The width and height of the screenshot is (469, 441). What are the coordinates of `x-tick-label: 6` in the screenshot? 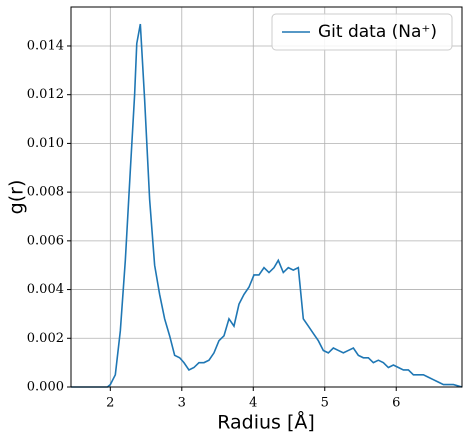 It's located at (396, 403).